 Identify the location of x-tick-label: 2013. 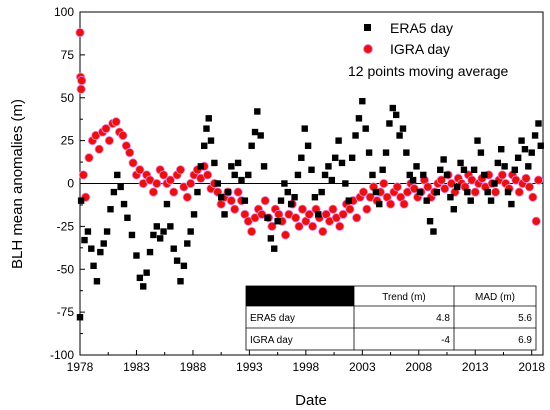
(475, 367).